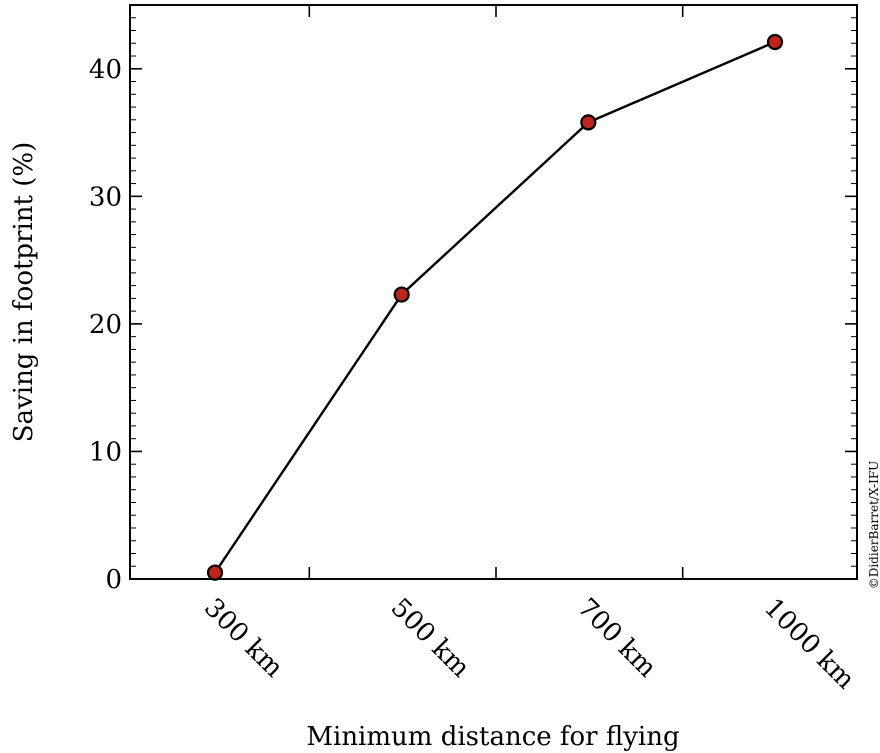 The width and height of the screenshot is (880, 753). I want to click on x-axis-label: Minimum distance for flying, so click(492, 737).